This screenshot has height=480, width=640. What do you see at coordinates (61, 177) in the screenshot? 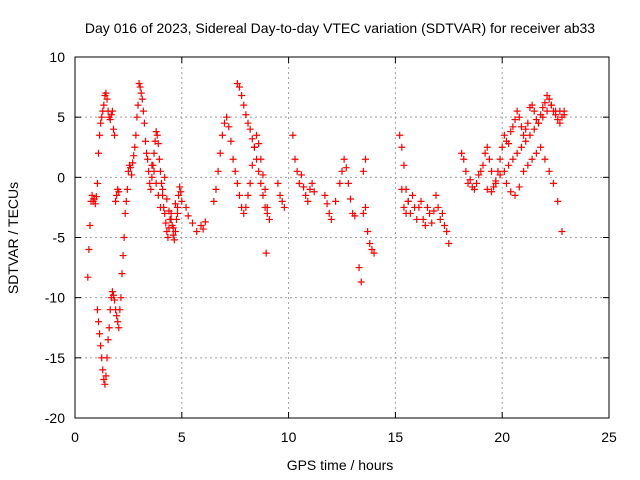
I see `y-tick-label: 0` at bounding box center [61, 177].